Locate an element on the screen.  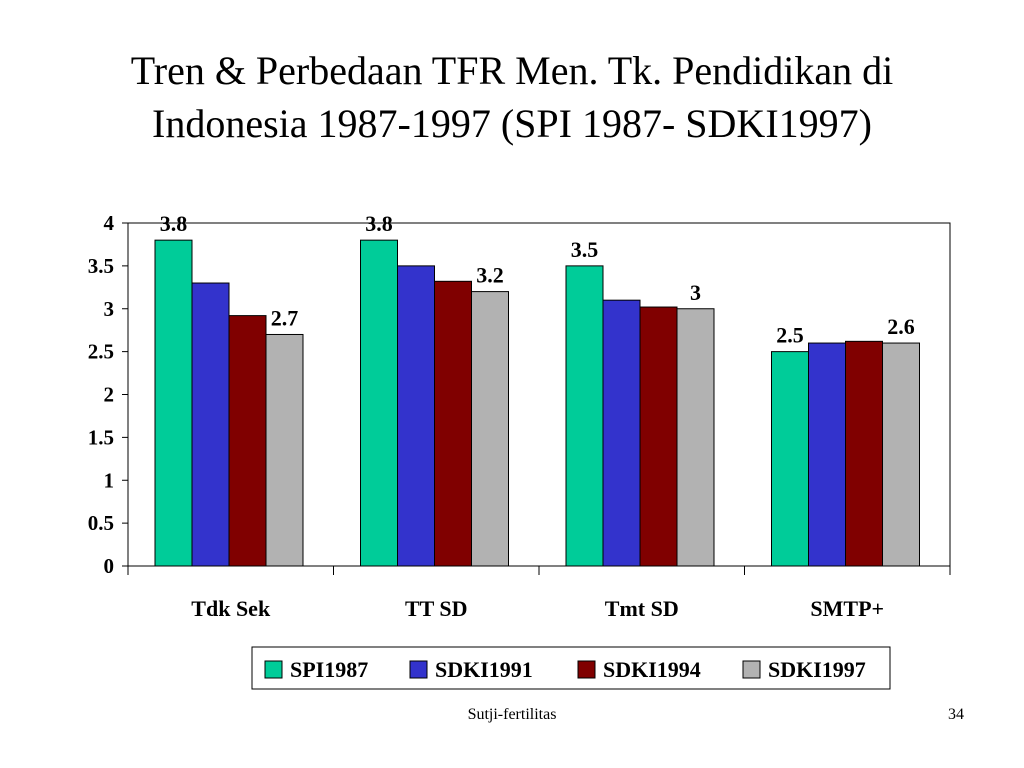
page-number: 34 is located at coordinates (956, 714).